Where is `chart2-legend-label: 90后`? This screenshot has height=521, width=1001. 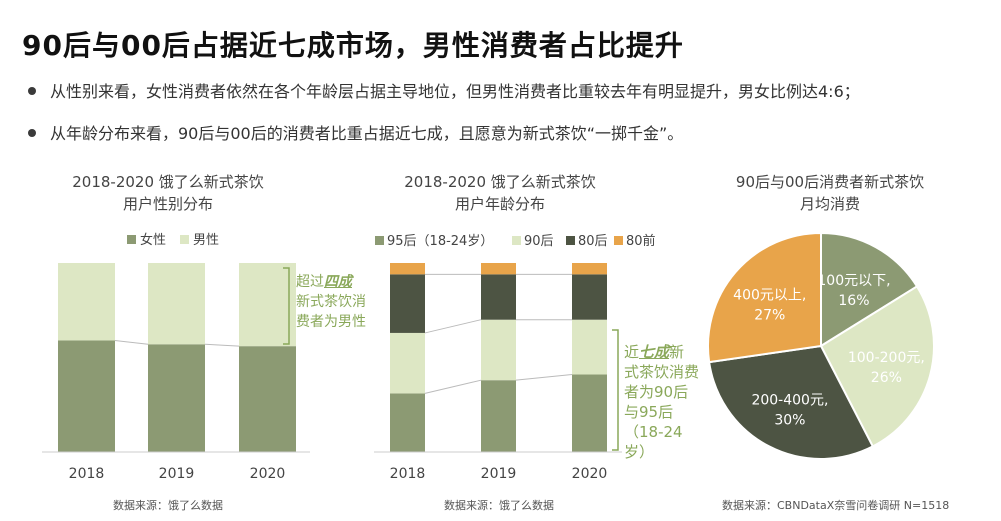 chart2-legend-label: 90后 is located at coordinates (539, 241).